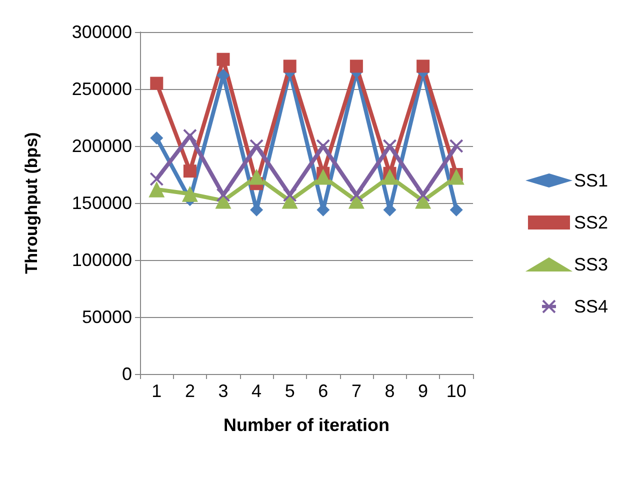 Image resolution: width=623 pixels, height=487 pixels. What do you see at coordinates (423, 391) in the screenshot?
I see `x-tick-label: 9` at bounding box center [423, 391].